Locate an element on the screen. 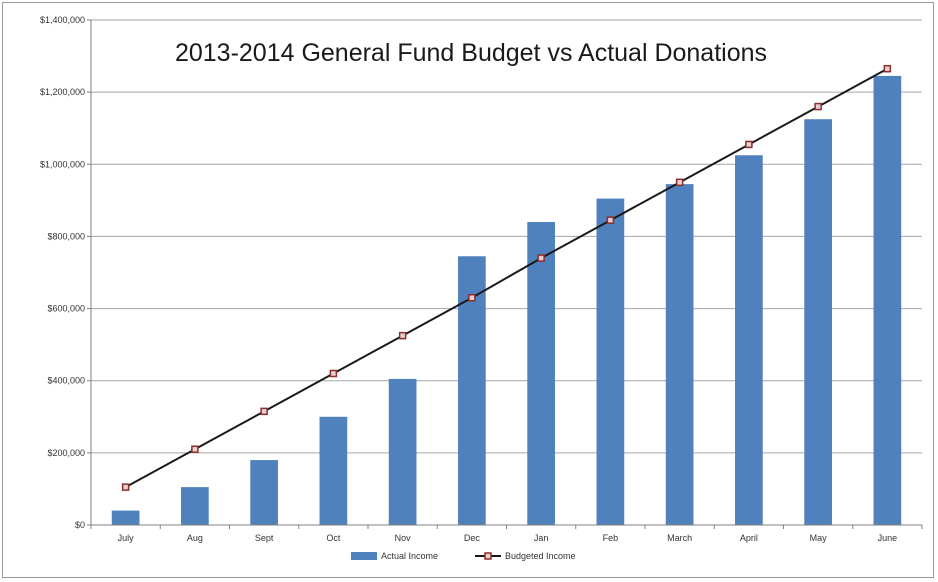 This screenshot has height=582, width=938. y-tick-label: $400,000 is located at coordinates (66, 381).